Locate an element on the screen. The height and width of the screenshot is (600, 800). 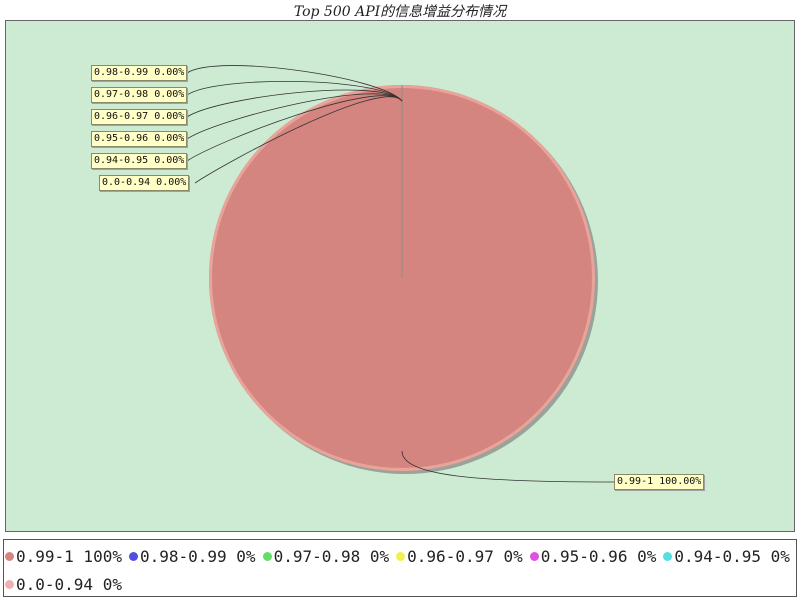
legend-item-0.97-0.98: 0.97-0.98 0% is located at coordinates (326, 557).